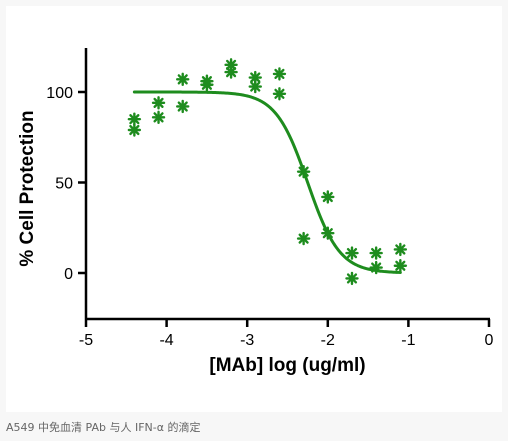  What do you see at coordinates (408, 340) in the screenshot?
I see `x-tick-label: -1` at bounding box center [408, 340].